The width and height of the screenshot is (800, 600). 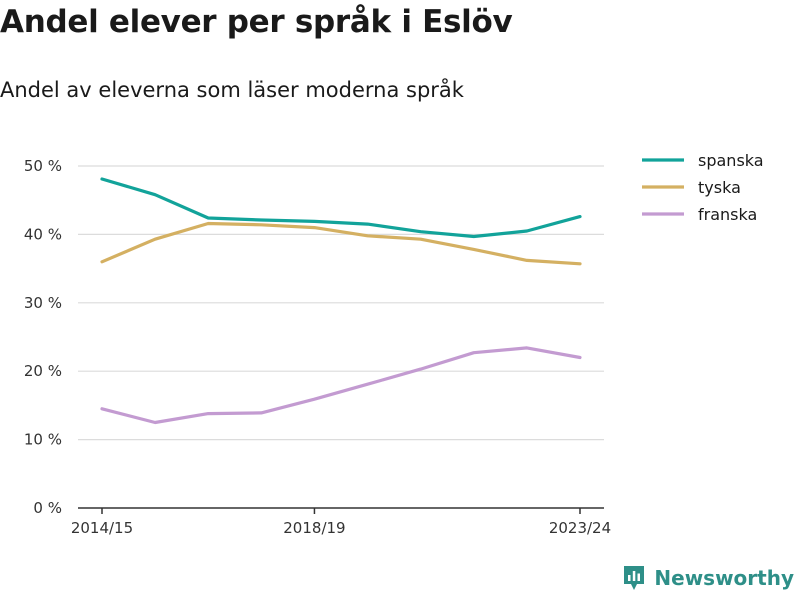 I want to click on series-line-spanska, so click(x=341, y=208).